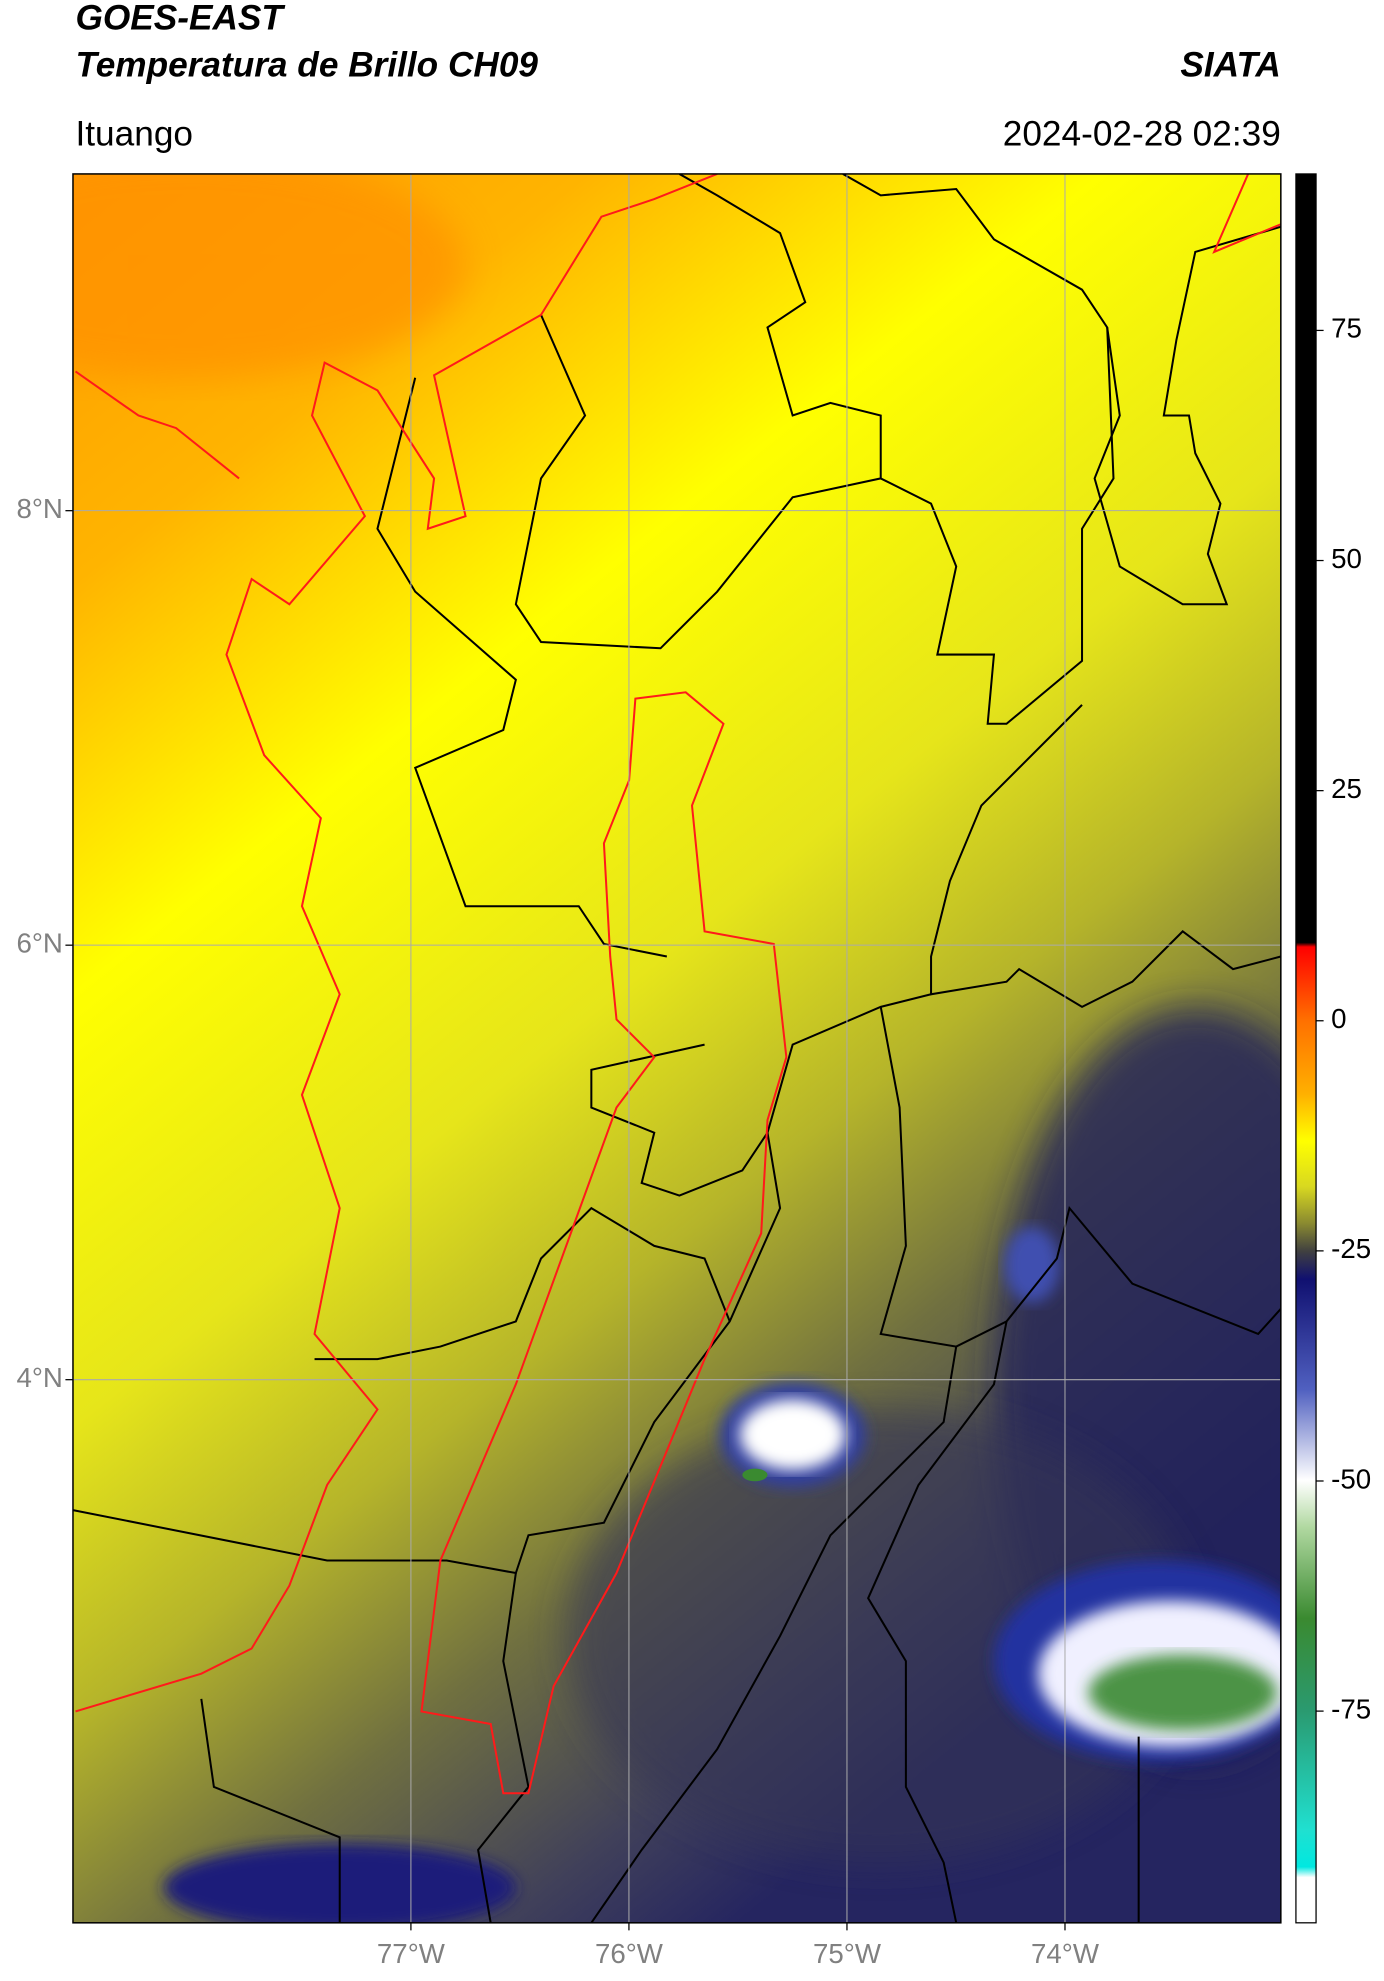 This screenshot has height=1981, width=1384. Describe the element at coordinates (306, 64) in the screenshot. I see `subtitle: Temperatura de Brillo CH09` at that location.